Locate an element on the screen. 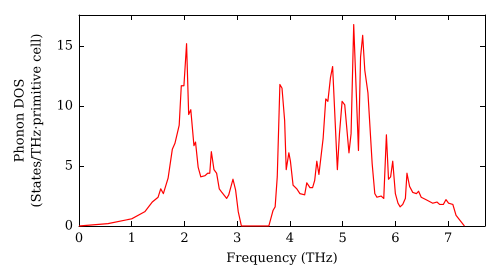 The height and width of the screenshot is (280, 500). y-tick-label: 0 is located at coordinates (68, 226).